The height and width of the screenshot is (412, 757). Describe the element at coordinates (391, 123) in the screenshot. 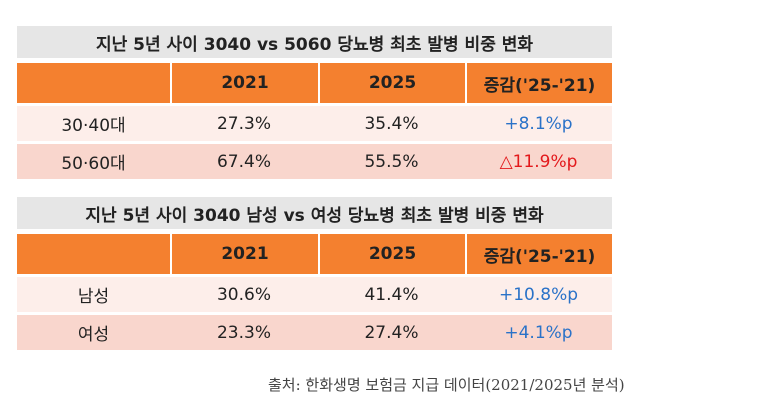

I see `table-cell: 35.4%` at that location.